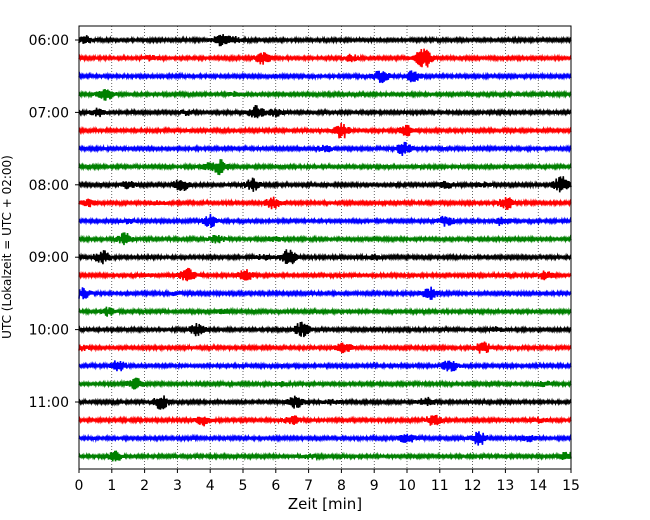  I want to click on y-axis-label: UTC (Lokalzeit = UTC + 02:00), so click(7, 247).